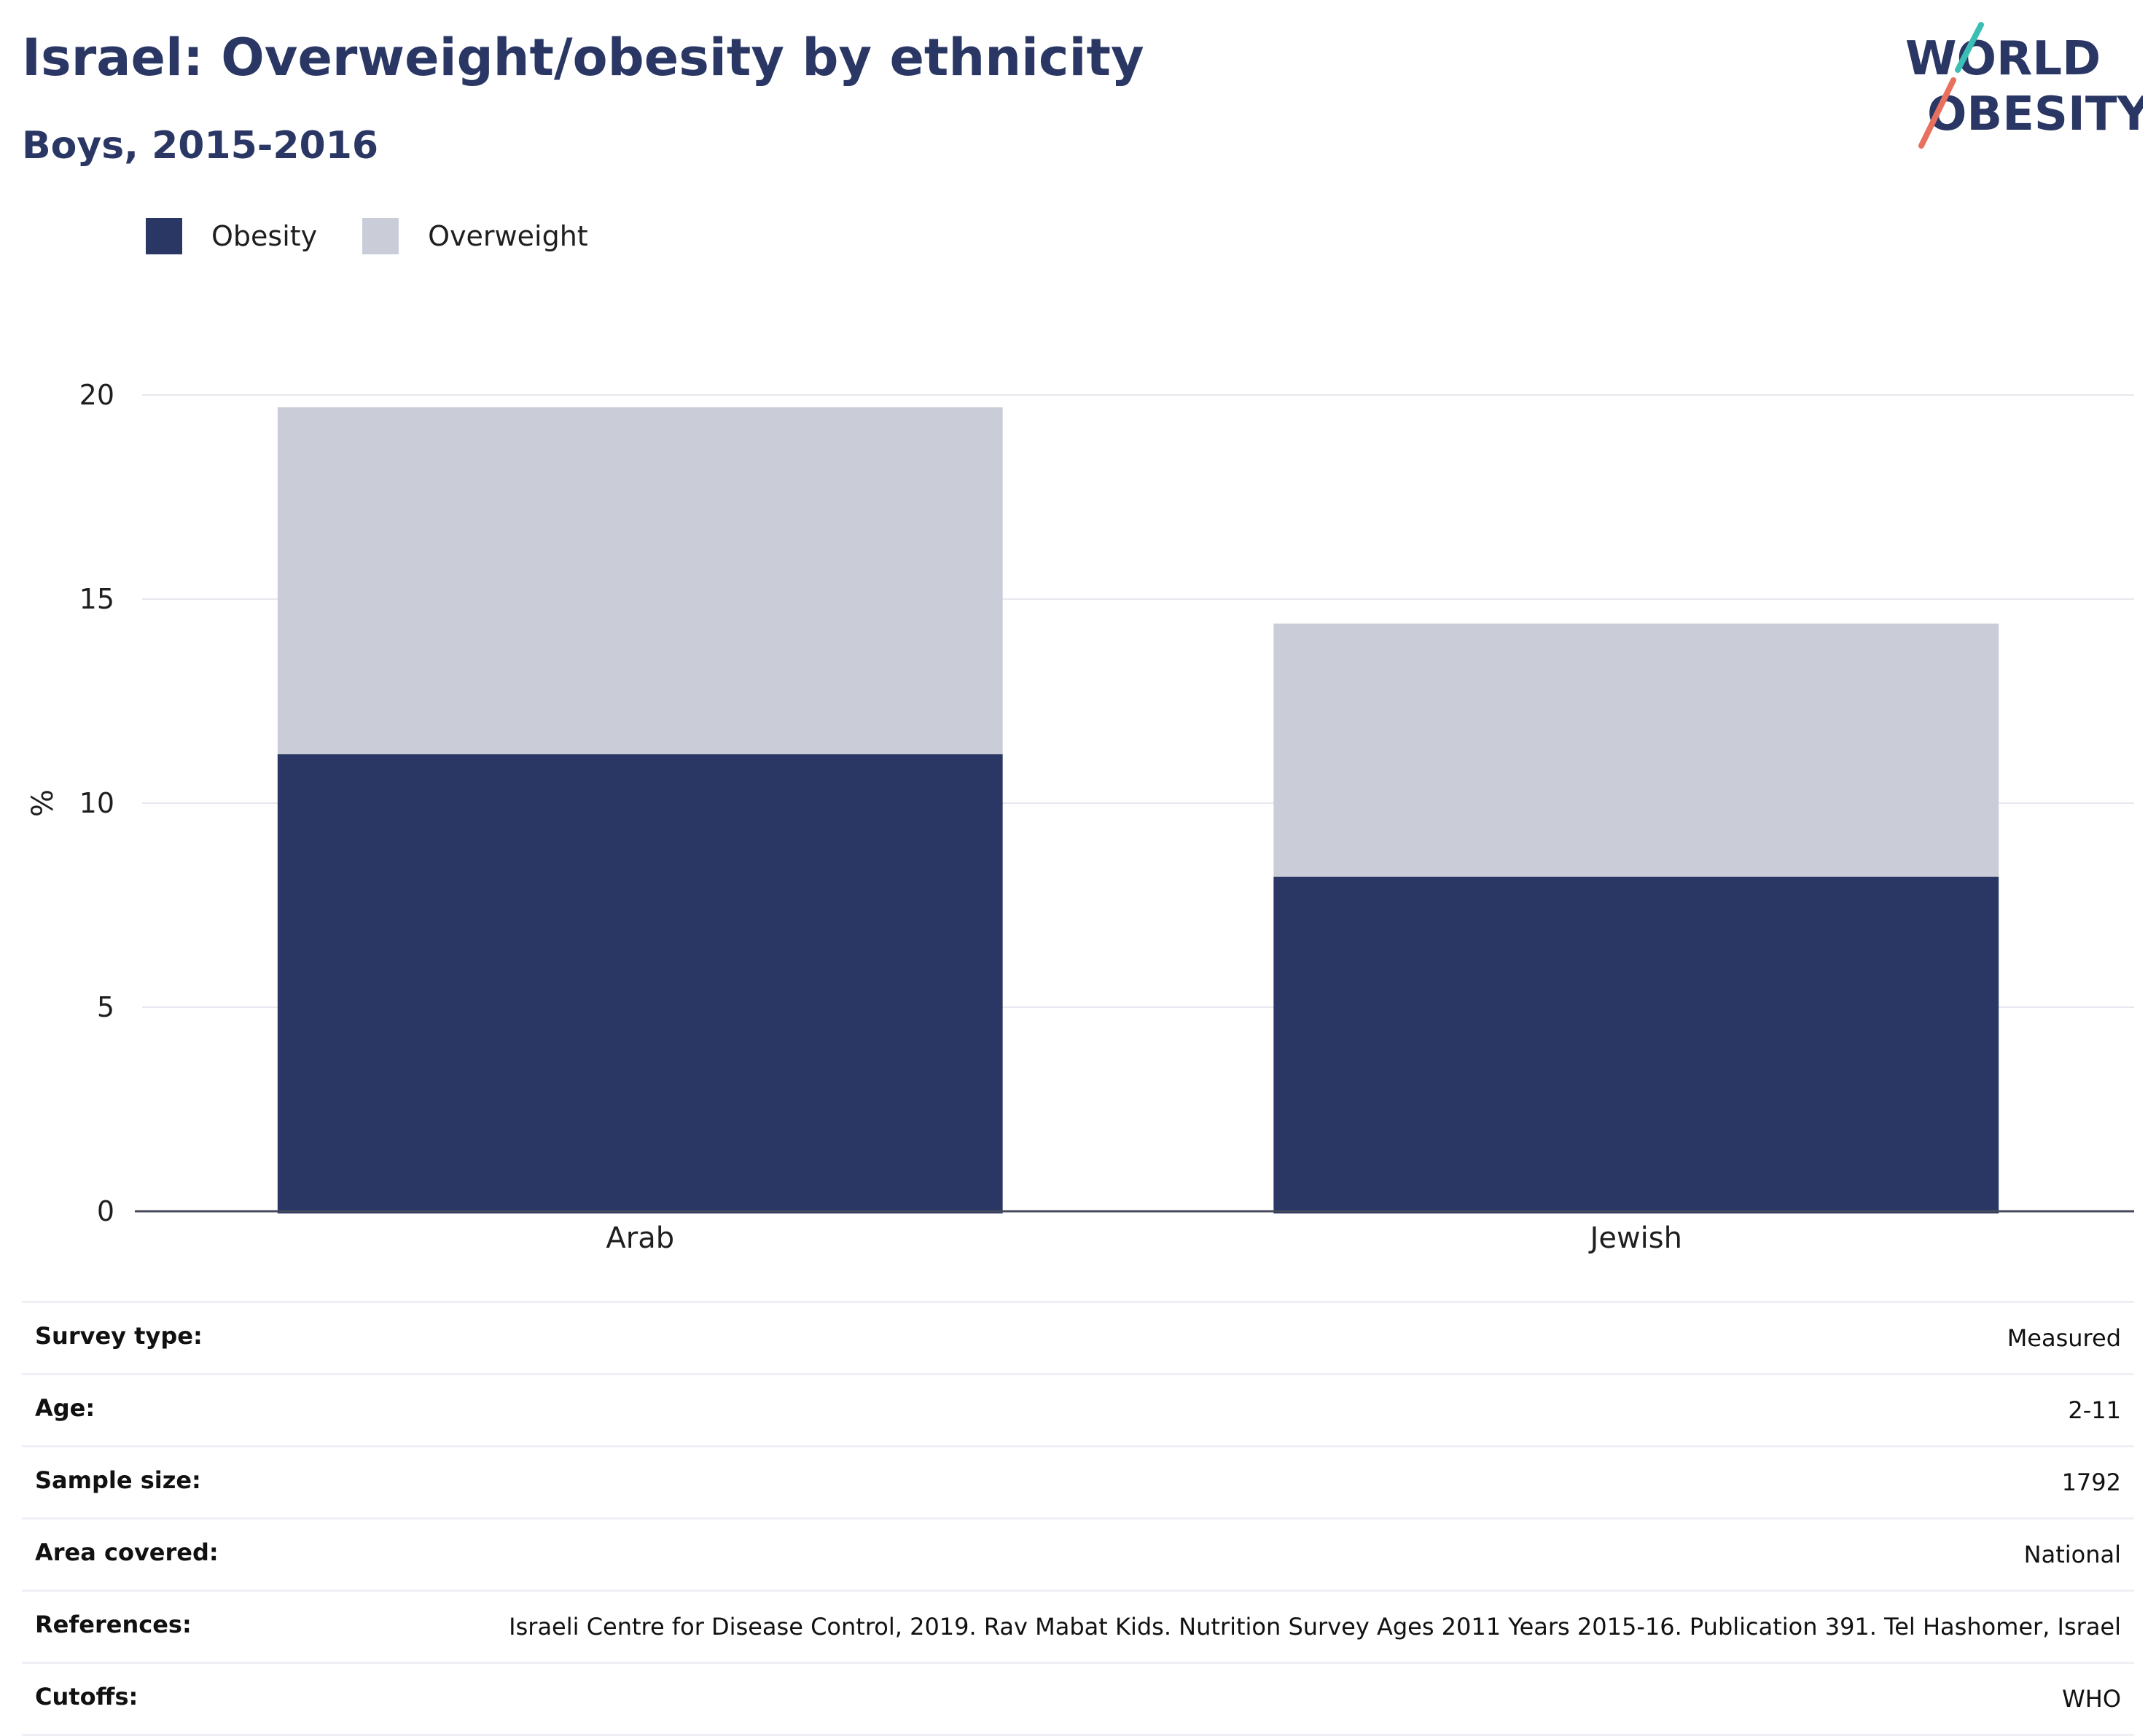 This screenshot has height=1736, width=2156. Describe the element at coordinates (2092, 1699) in the screenshot. I see `info-value: WHO` at that location.